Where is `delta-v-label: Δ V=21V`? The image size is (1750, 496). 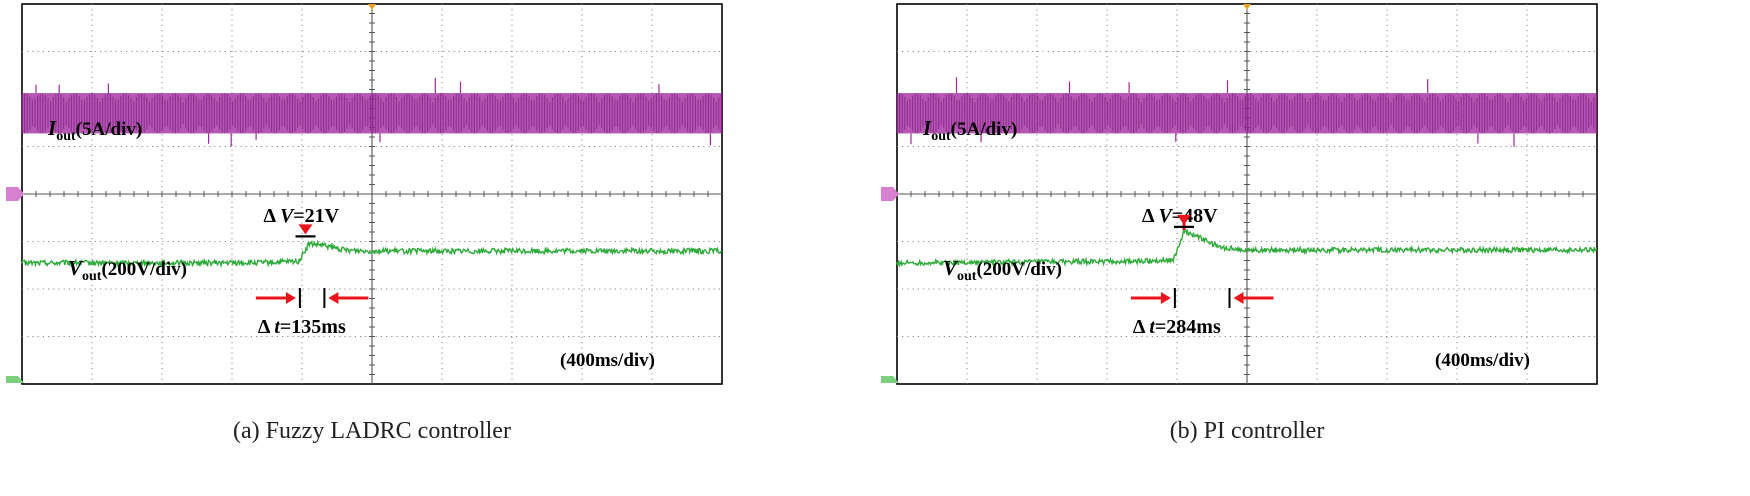 delta-v-label: Δ V=21V is located at coordinates (302, 216).